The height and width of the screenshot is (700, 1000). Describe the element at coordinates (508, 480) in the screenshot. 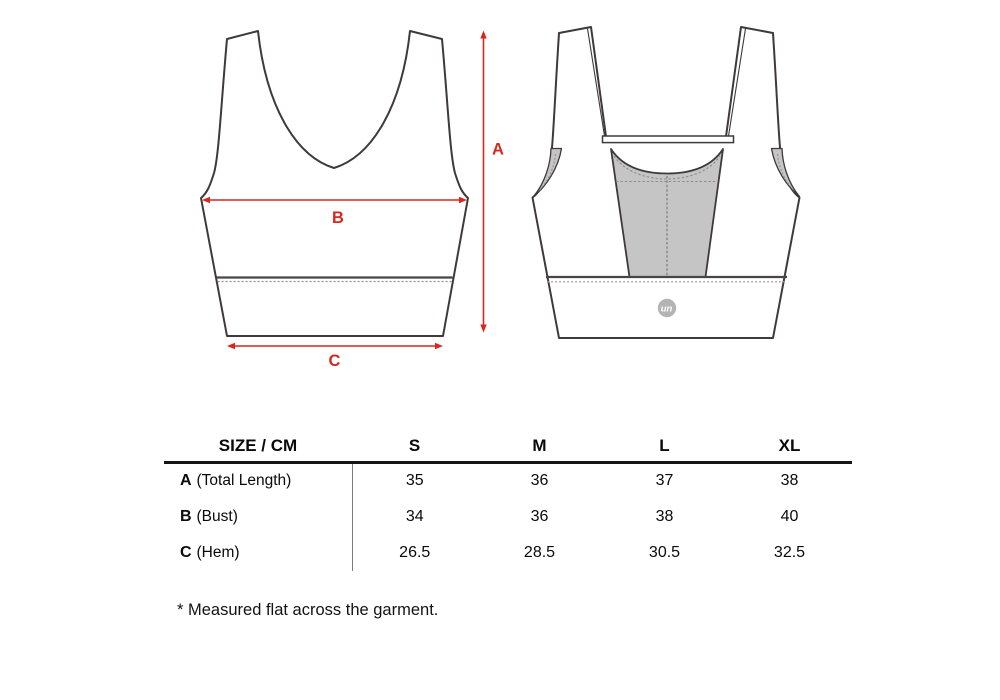

I see `table-row-total-length: A (Total Length) 35 36 37 38` at that location.